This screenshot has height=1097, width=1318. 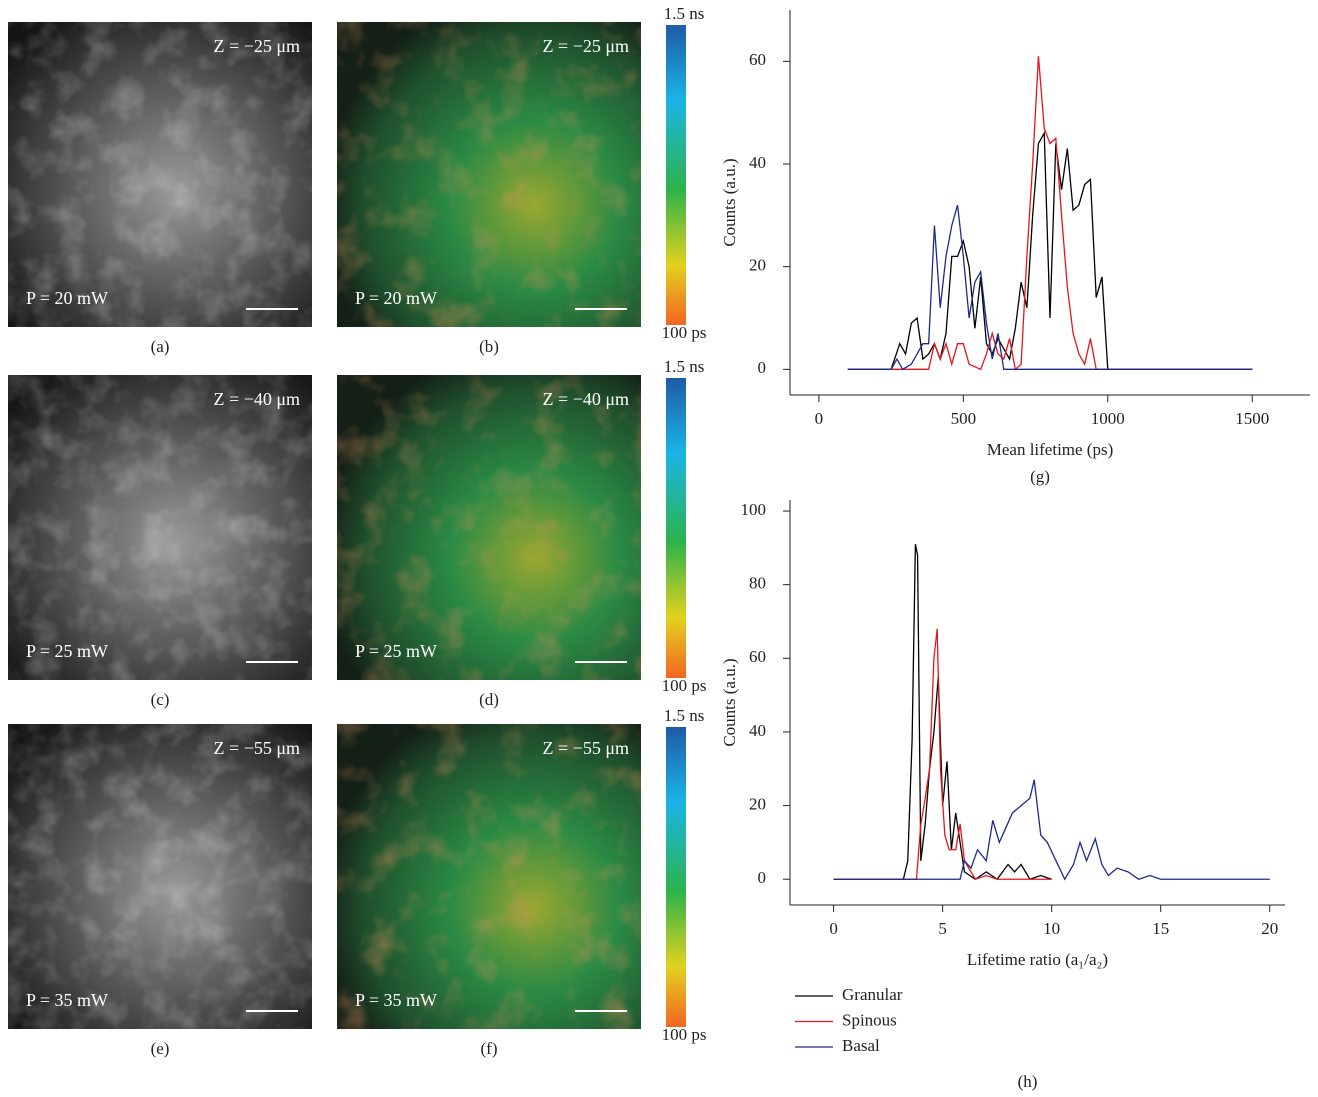 I want to click on y-tick-label: 100, so click(x=754, y=509).